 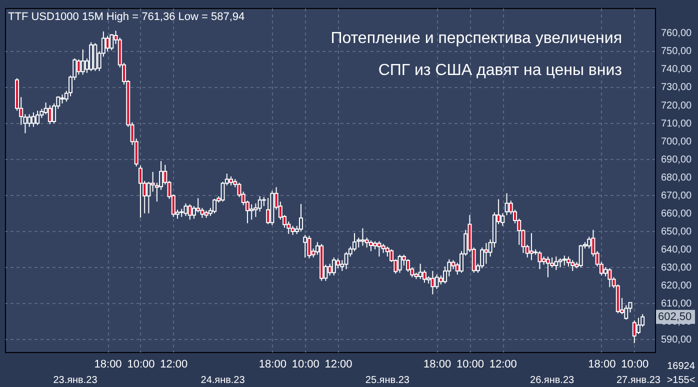 What do you see at coordinates (675, 316) in the screenshot?
I see `ref-line-label: 602,50` at bounding box center [675, 316].